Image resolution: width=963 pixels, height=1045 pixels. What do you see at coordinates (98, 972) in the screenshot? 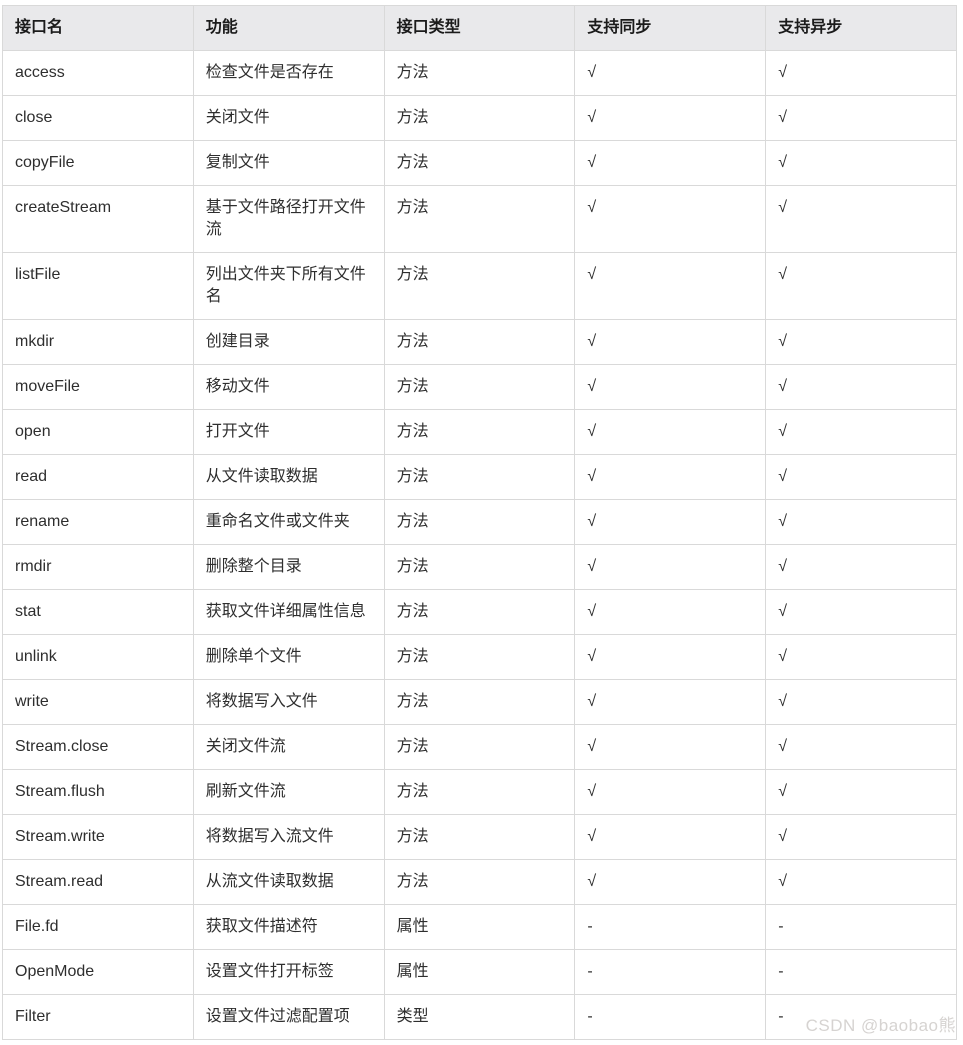
I see `cell-interface-name: OpenMode` at bounding box center [98, 972].